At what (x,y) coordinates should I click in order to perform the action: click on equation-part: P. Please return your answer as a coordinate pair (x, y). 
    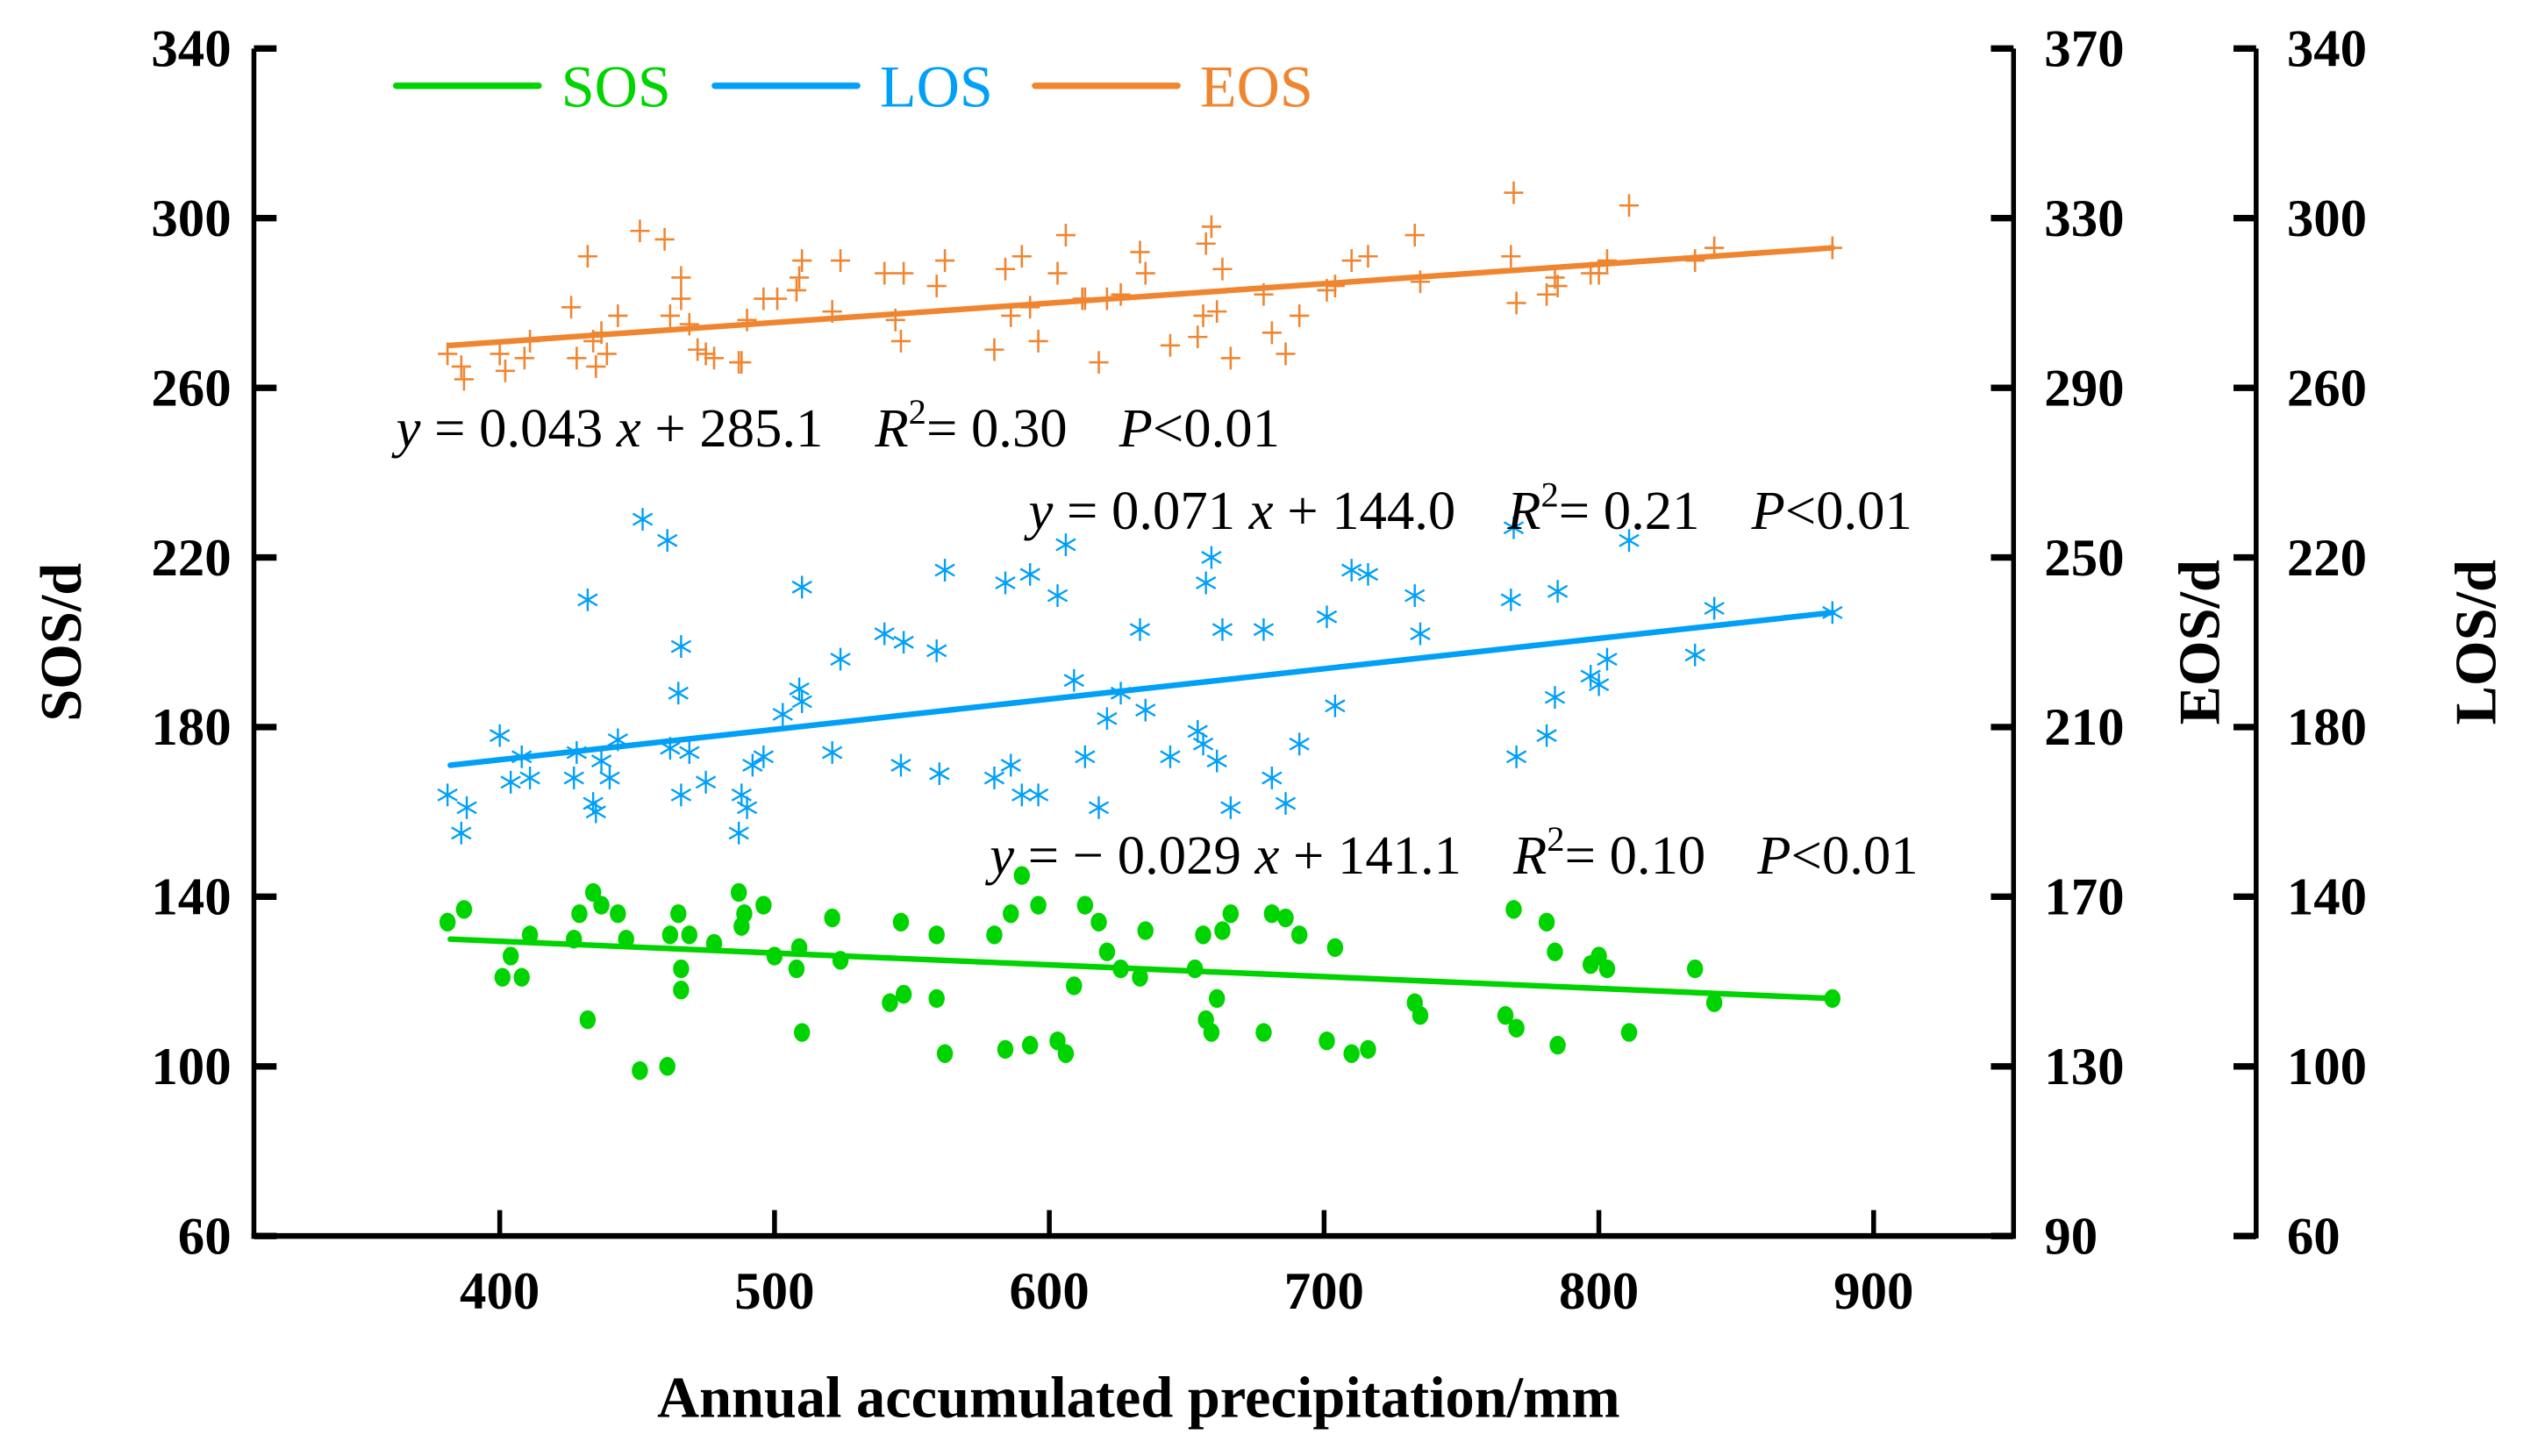
    Looking at the image, I should click on (1767, 510).